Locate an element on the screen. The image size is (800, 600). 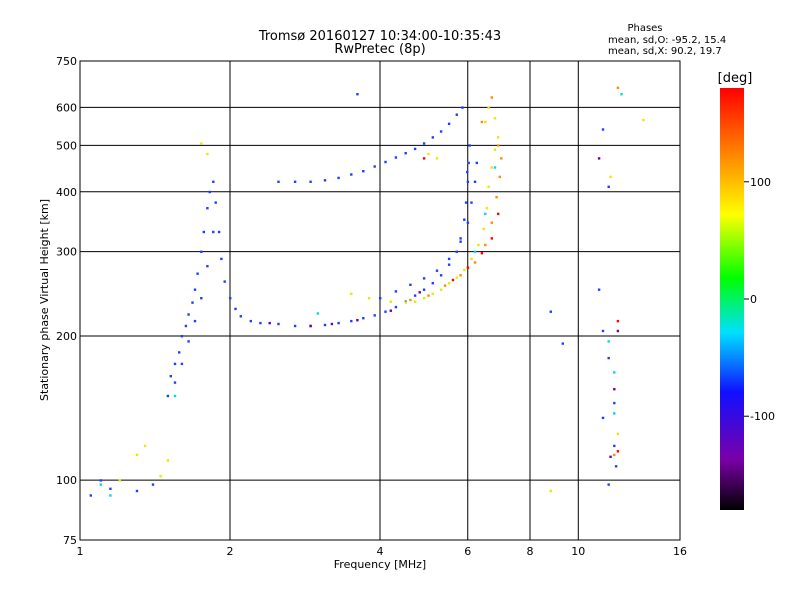
colorbar-tick-label: 0 is located at coordinates (753, 299).